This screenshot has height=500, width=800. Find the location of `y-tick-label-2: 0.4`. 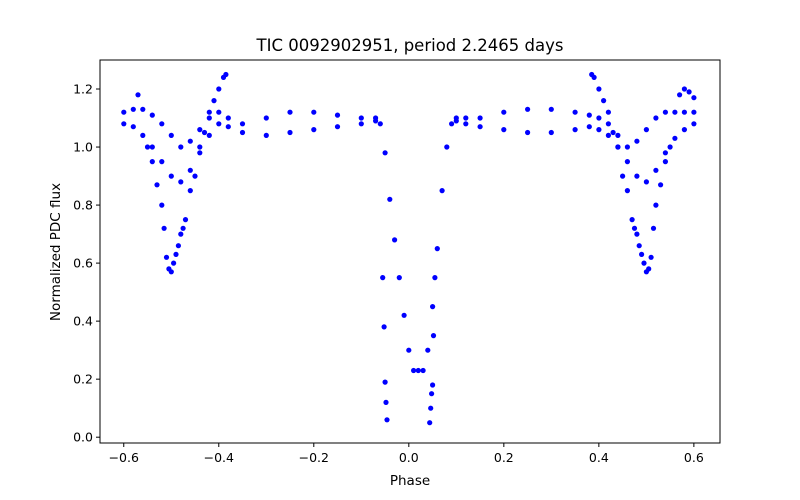

y-tick-label-2: 0.4 is located at coordinates (83, 321).